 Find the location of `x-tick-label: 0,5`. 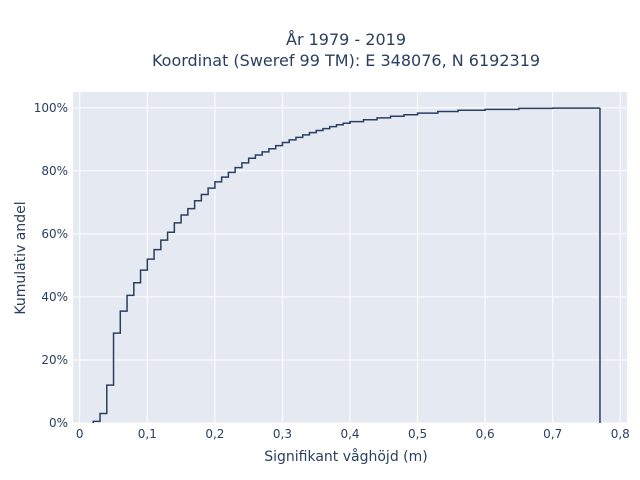

x-tick-label: 0,5 is located at coordinates (417, 434).